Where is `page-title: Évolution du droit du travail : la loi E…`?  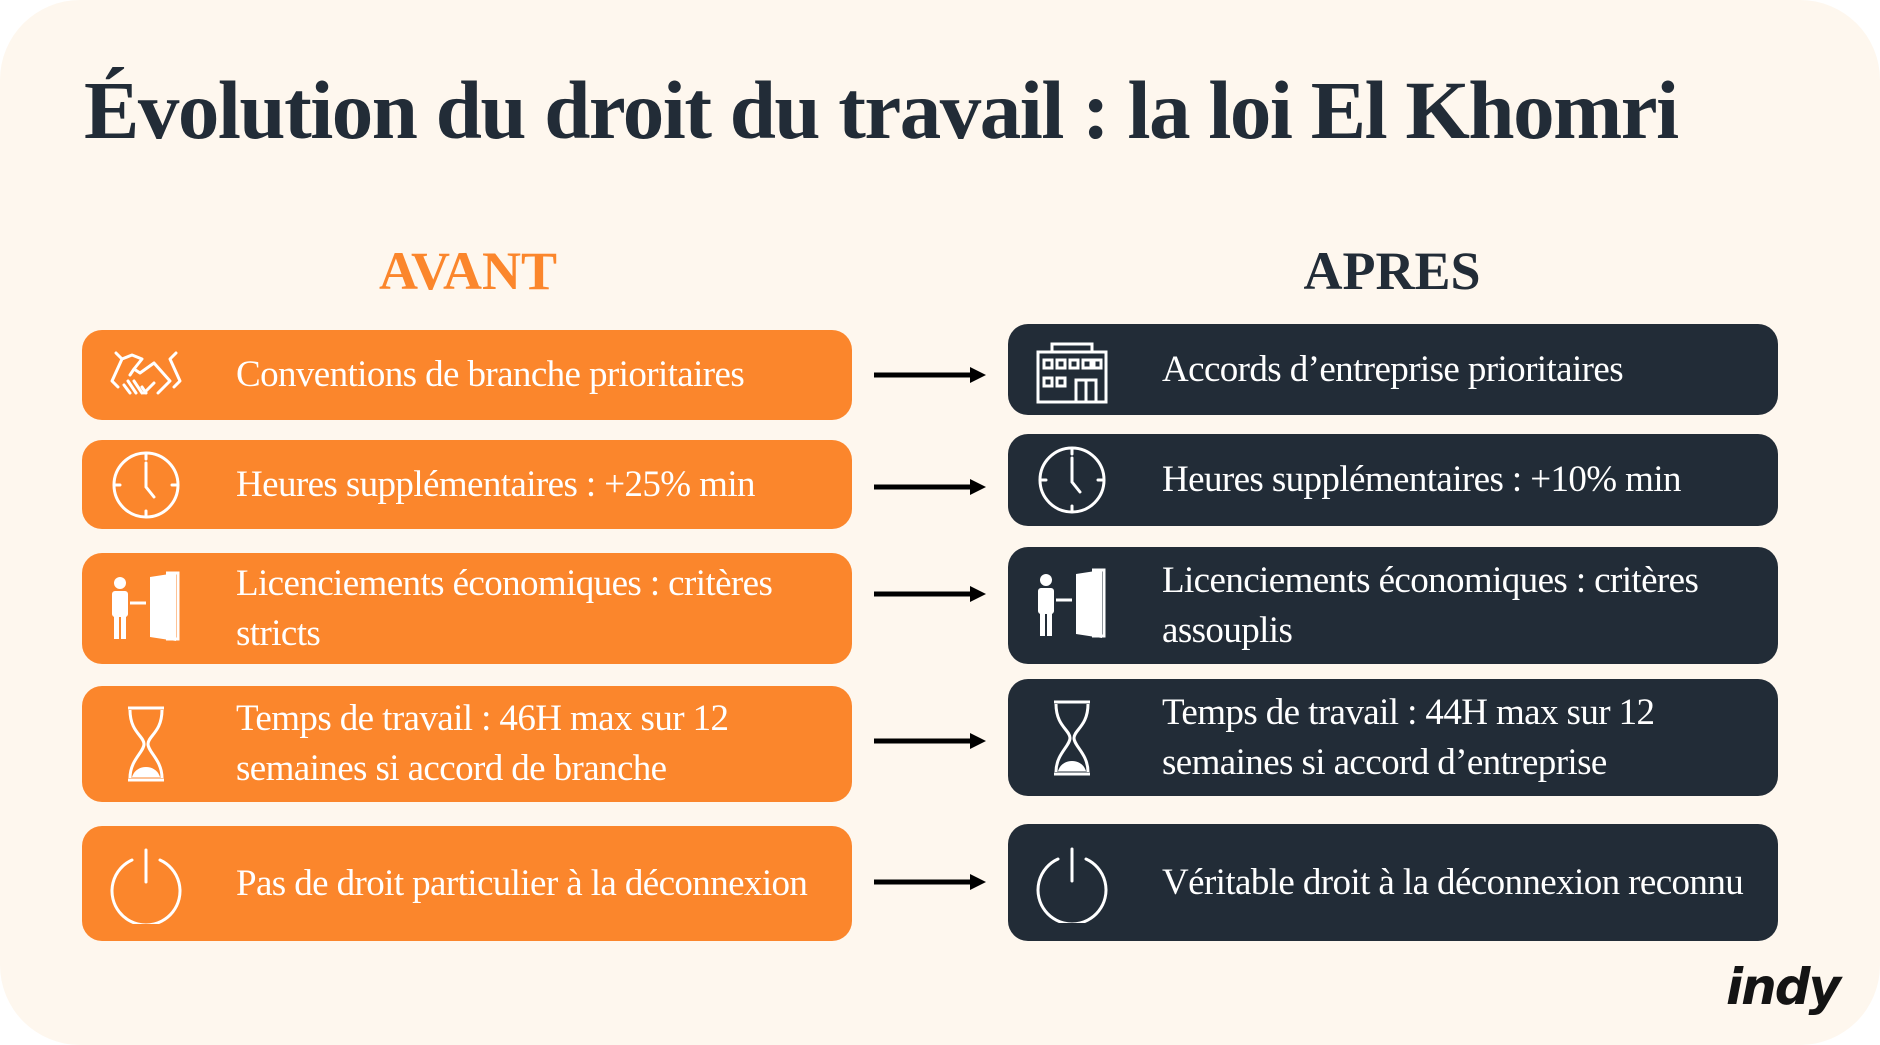
page-title: Évolution du droit du travail : la loi E… is located at coordinates (881, 110).